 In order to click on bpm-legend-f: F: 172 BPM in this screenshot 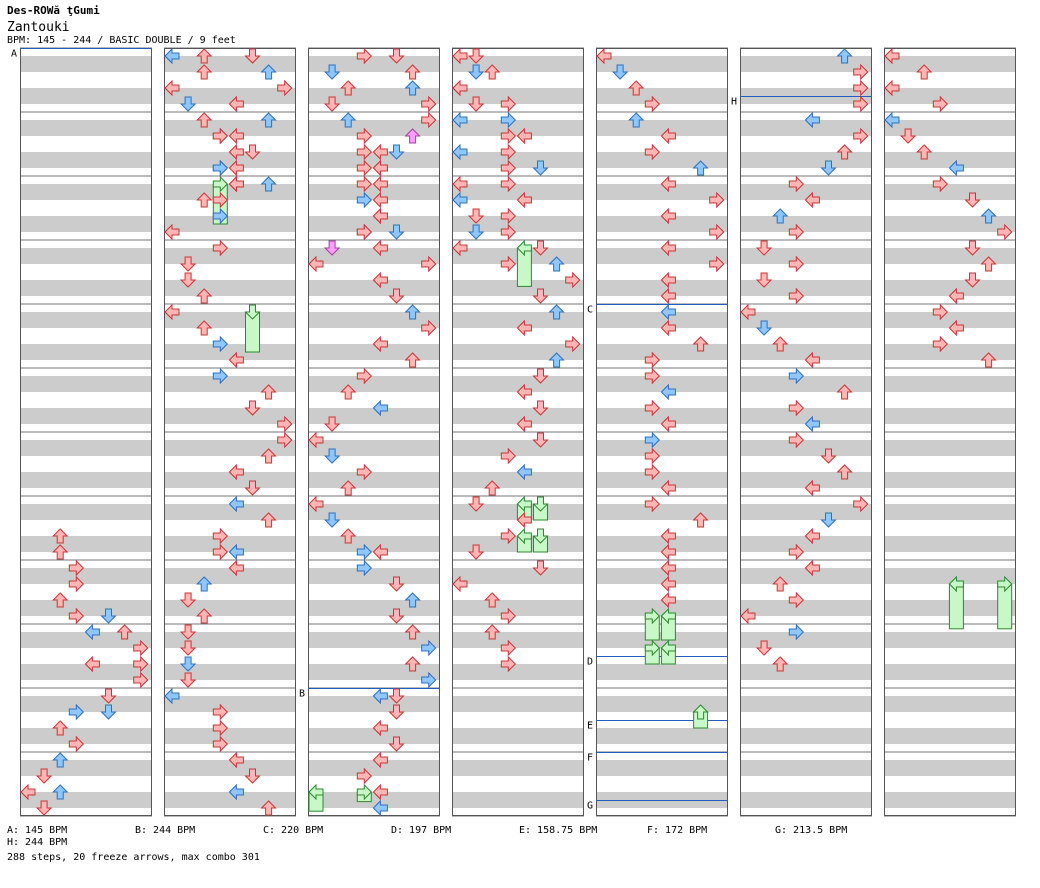, I will do `click(677, 830)`.